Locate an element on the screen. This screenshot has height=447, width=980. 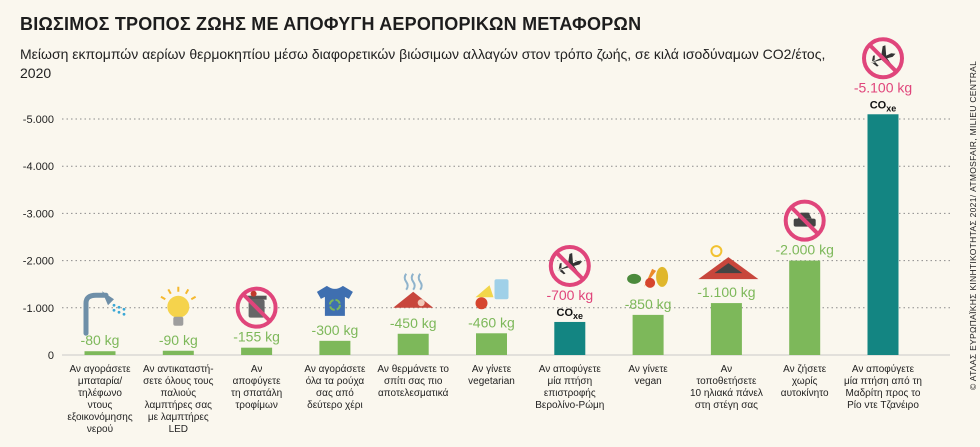
no-car-icon is located at coordinates (804, 220).